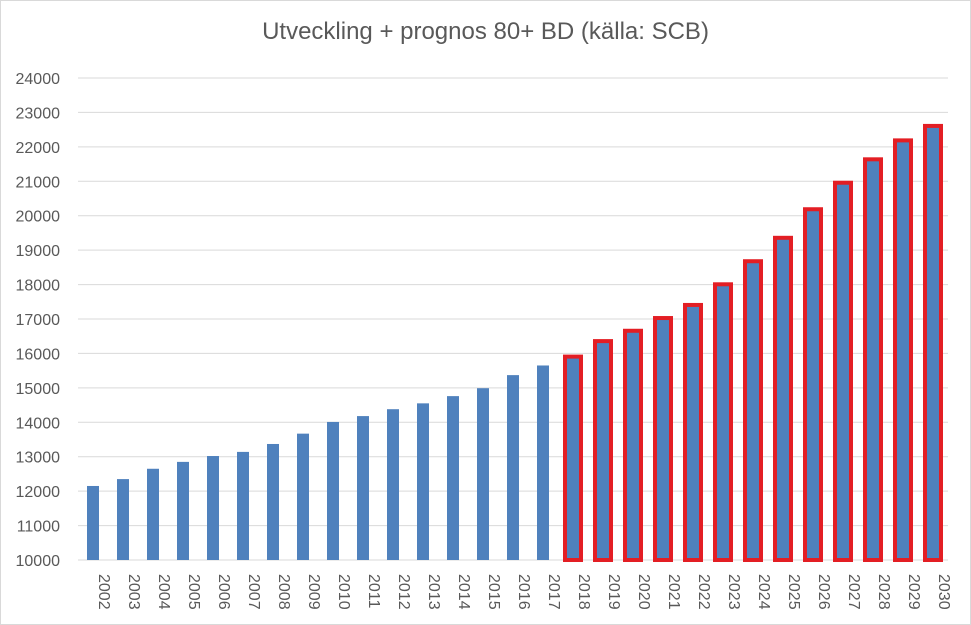 The width and height of the screenshot is (971, 625). What do you see at coordinates (673, 592) in the screenshot?
I see `x-tick-label: 2021` at bounding box center [673, 592].